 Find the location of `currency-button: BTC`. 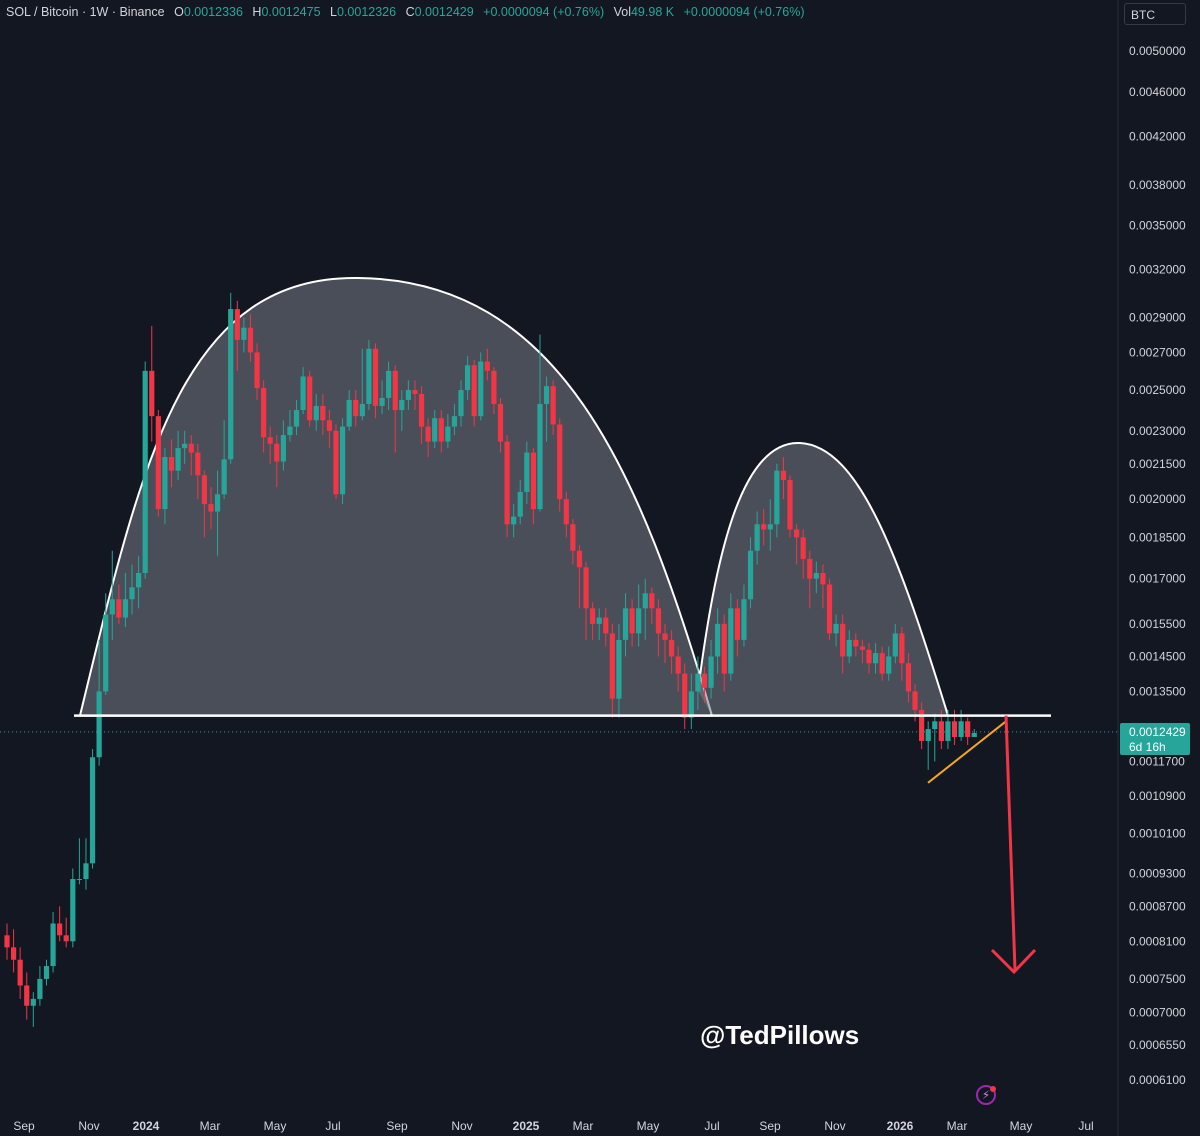

currency-button: BTC is located at coordinates (1155, 14).